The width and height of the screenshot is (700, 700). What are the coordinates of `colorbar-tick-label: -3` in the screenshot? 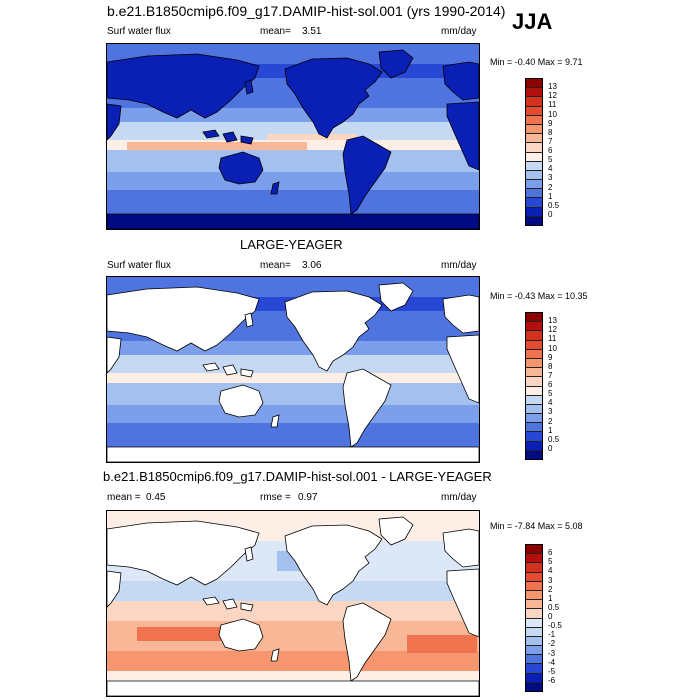 It's located at (552, 653).